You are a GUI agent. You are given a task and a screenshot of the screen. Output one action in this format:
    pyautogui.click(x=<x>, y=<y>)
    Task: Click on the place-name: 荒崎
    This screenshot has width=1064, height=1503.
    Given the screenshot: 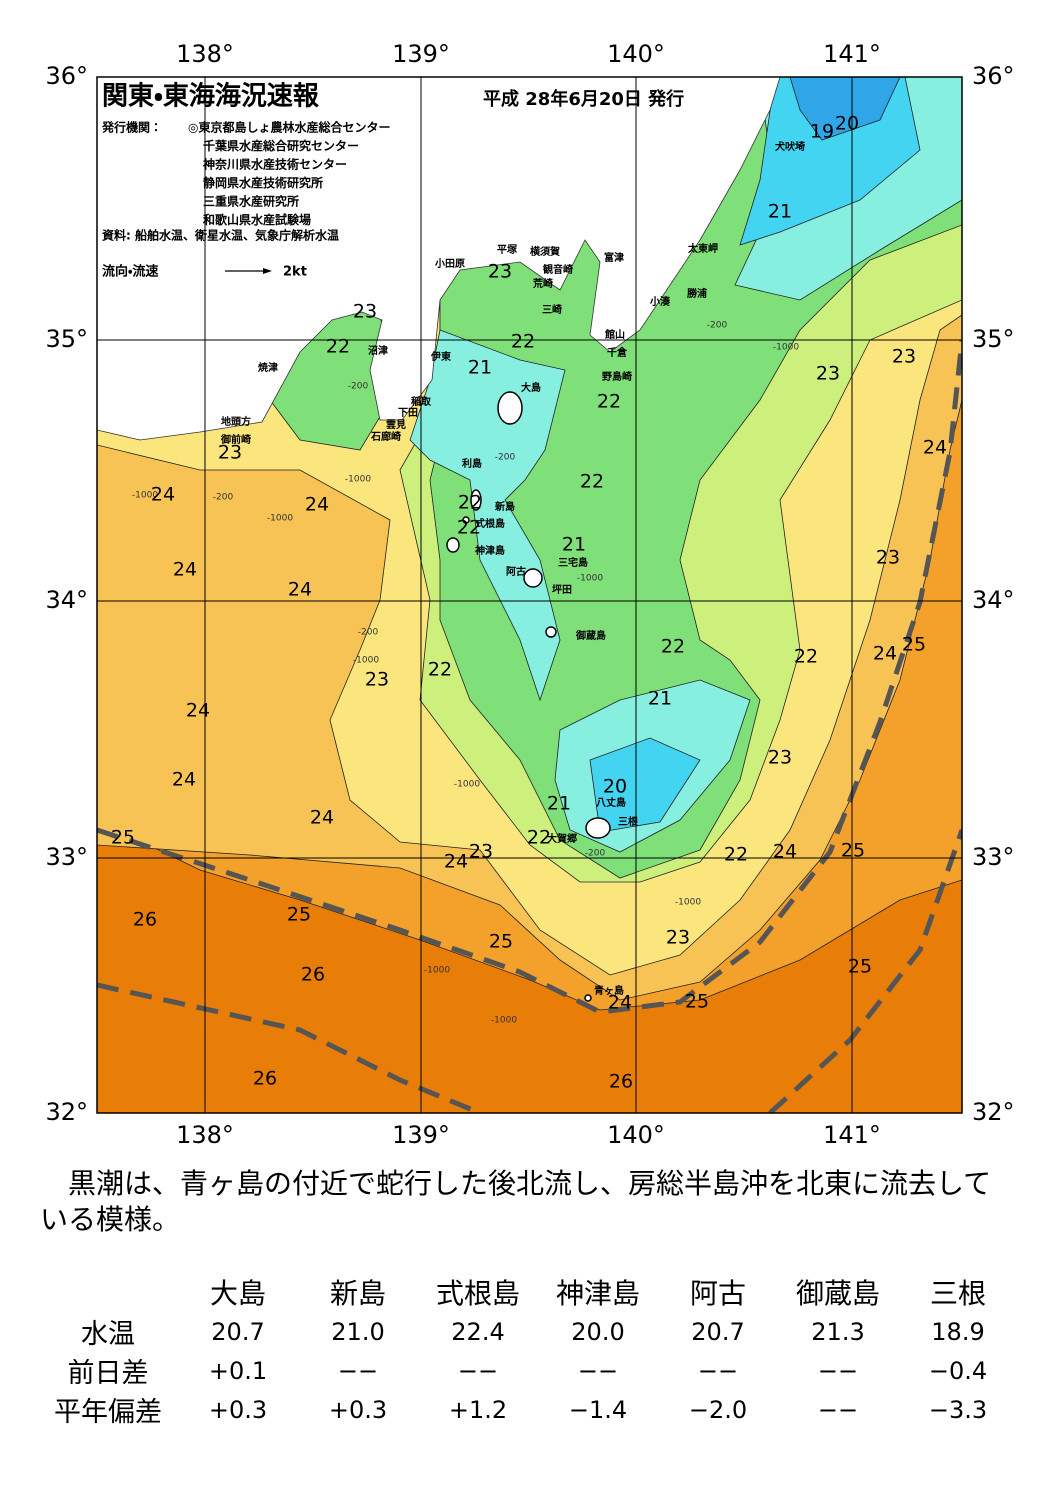 What is the action you would take?
    pyautogui.click(x=542, y=283)
    